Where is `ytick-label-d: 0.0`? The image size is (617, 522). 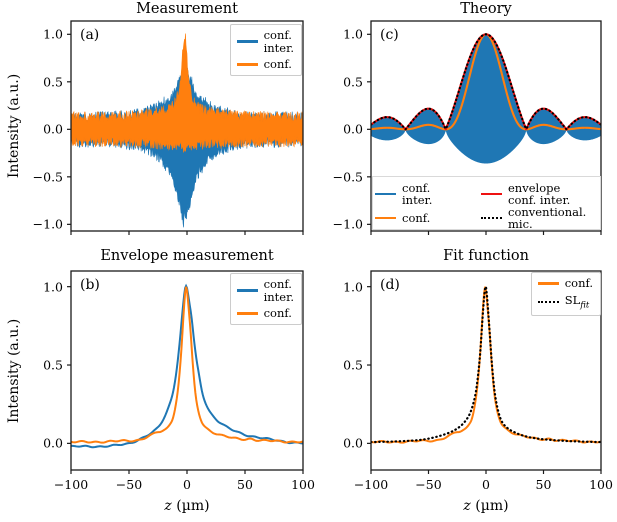 ytick-label-d: 0.0 is located at coordinates (353, 443).